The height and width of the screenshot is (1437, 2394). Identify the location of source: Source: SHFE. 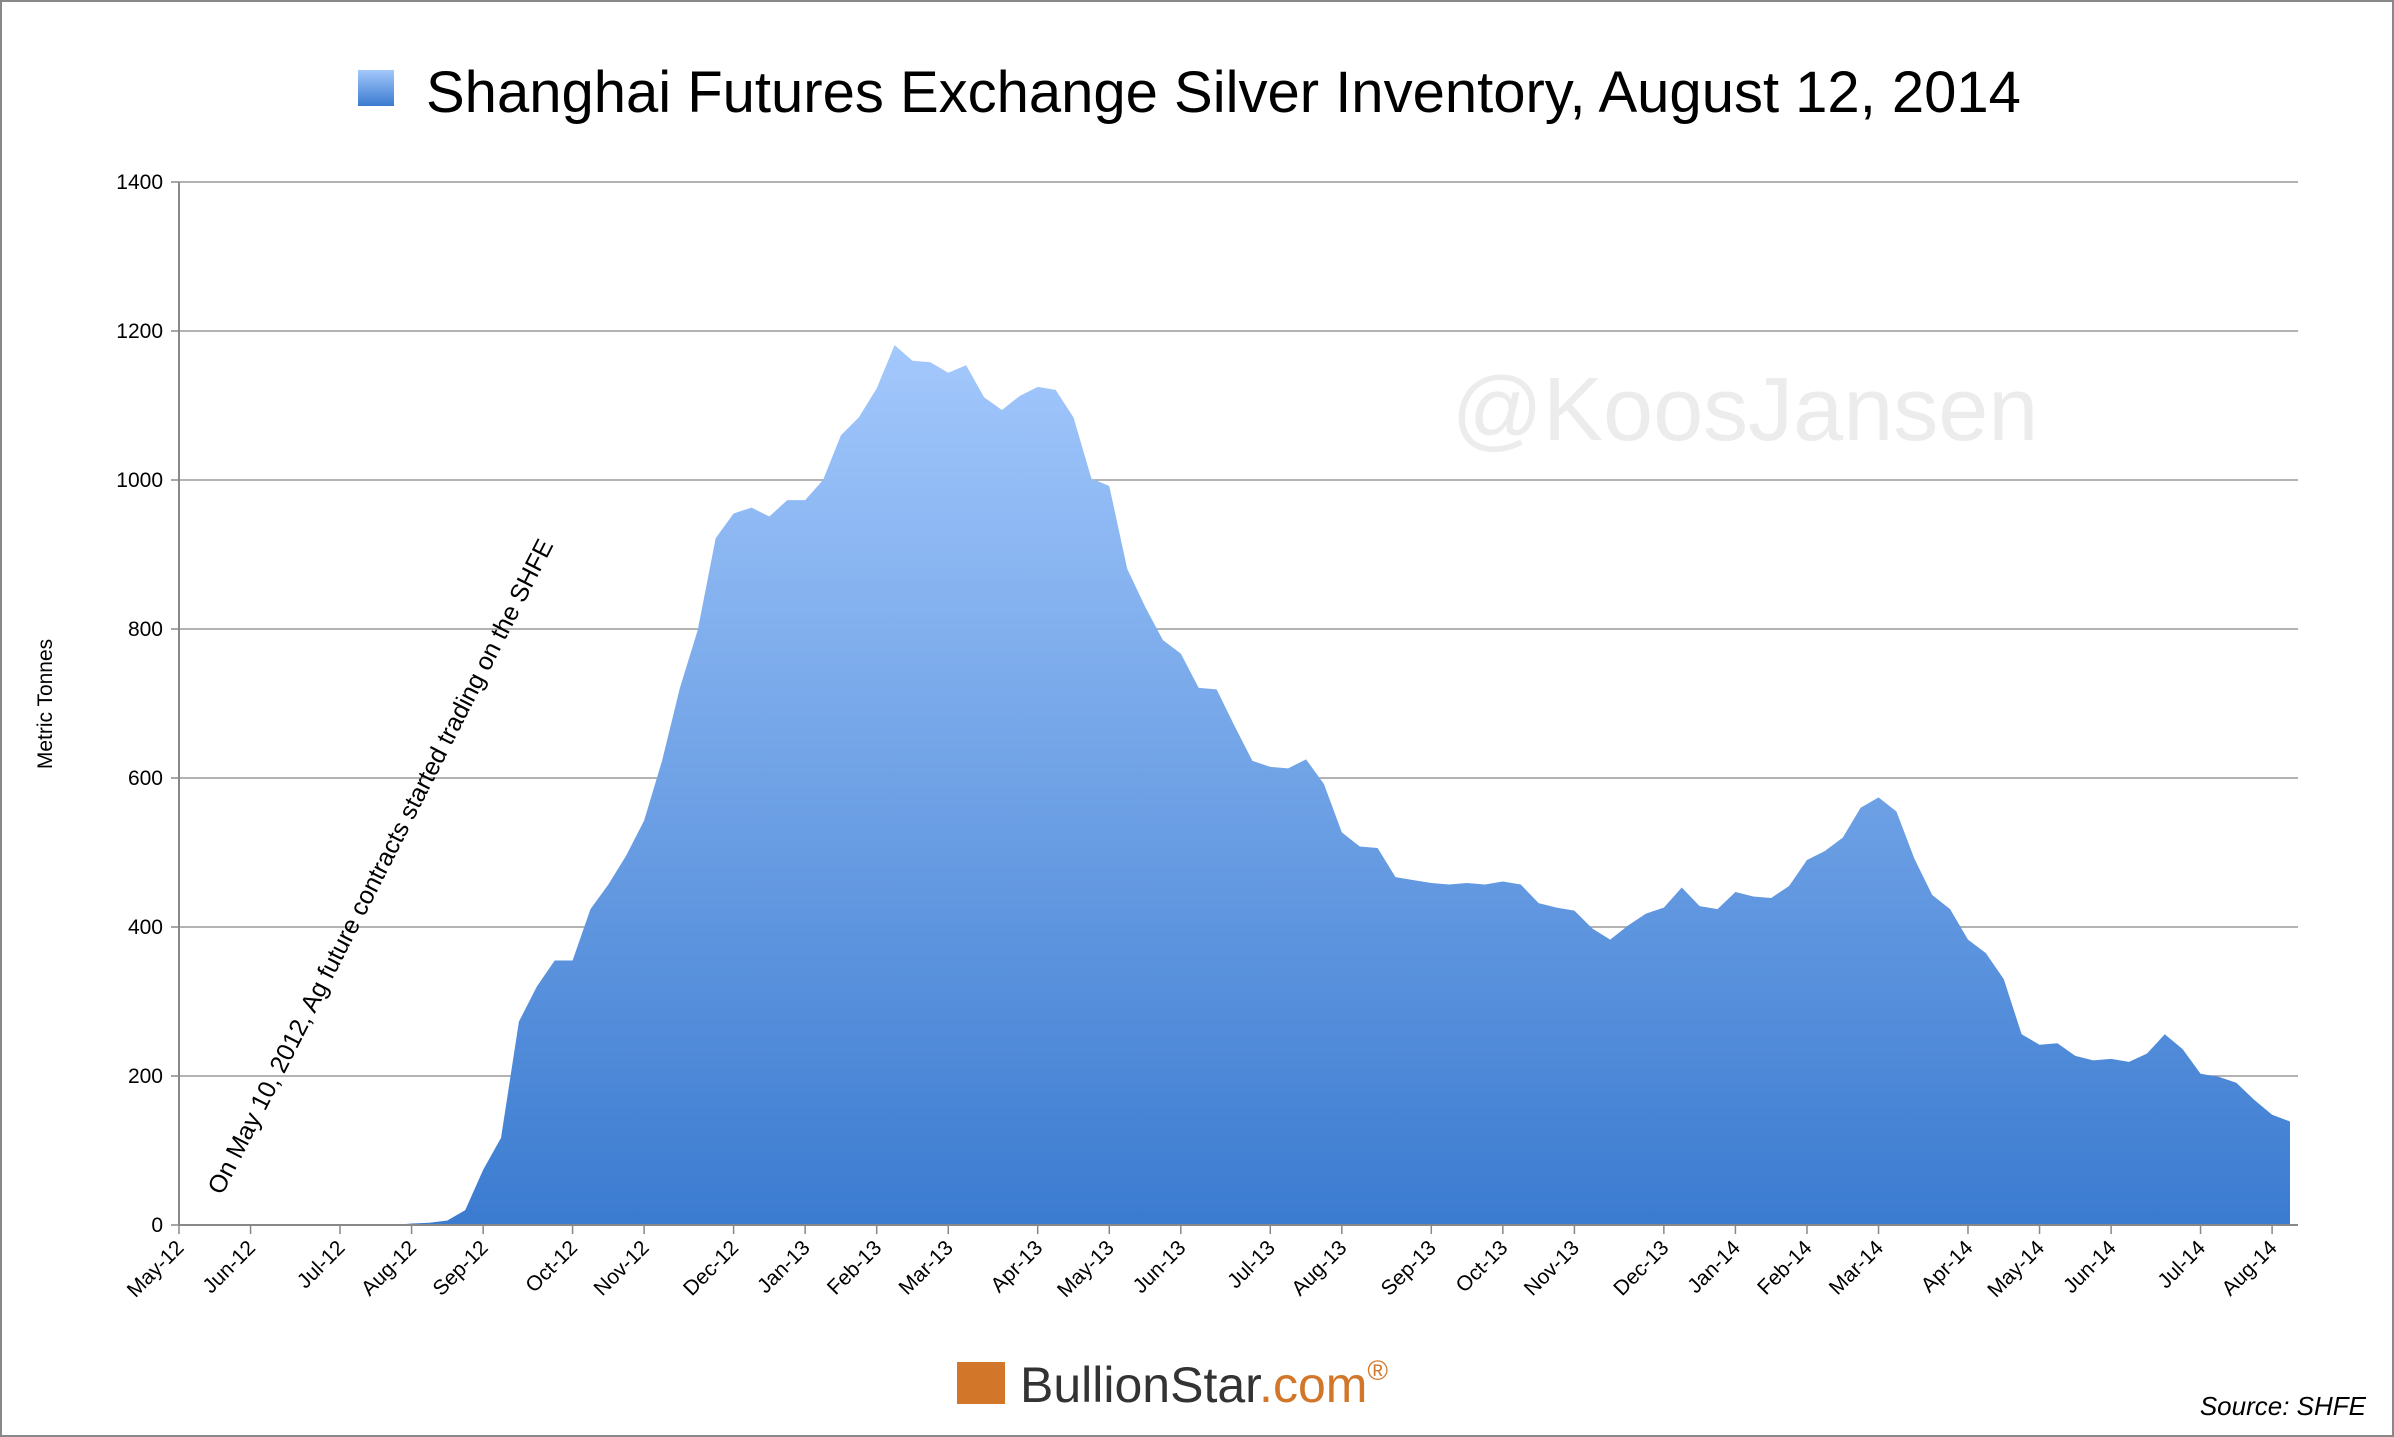
(2283, 1406).